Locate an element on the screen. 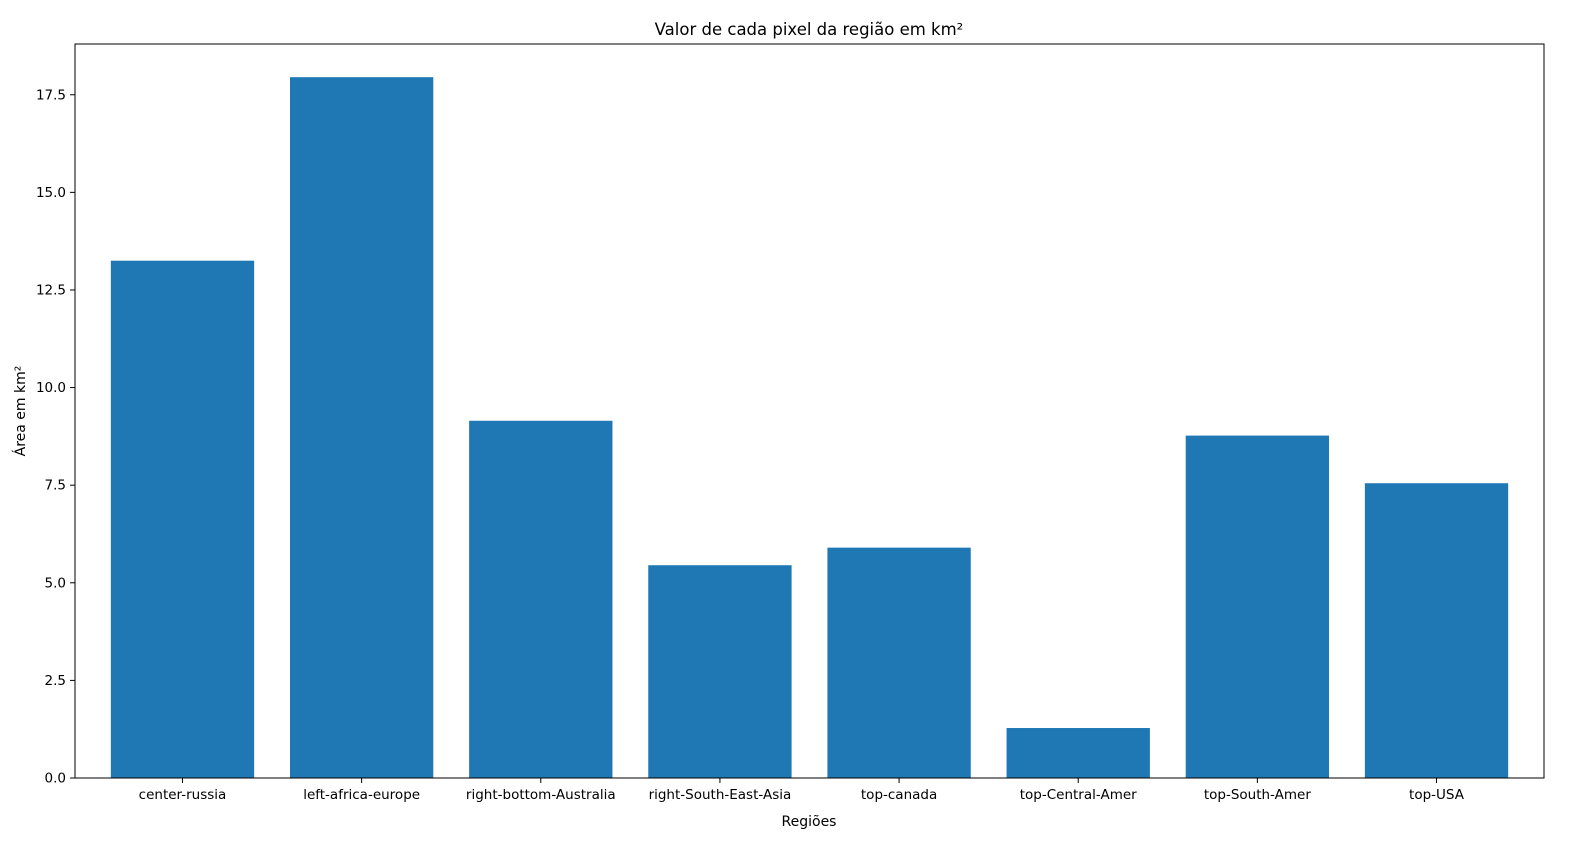 The width and height of the screenshot is (1589, 852). bar-top-South-Amer is located at coordinates (1257, 606).